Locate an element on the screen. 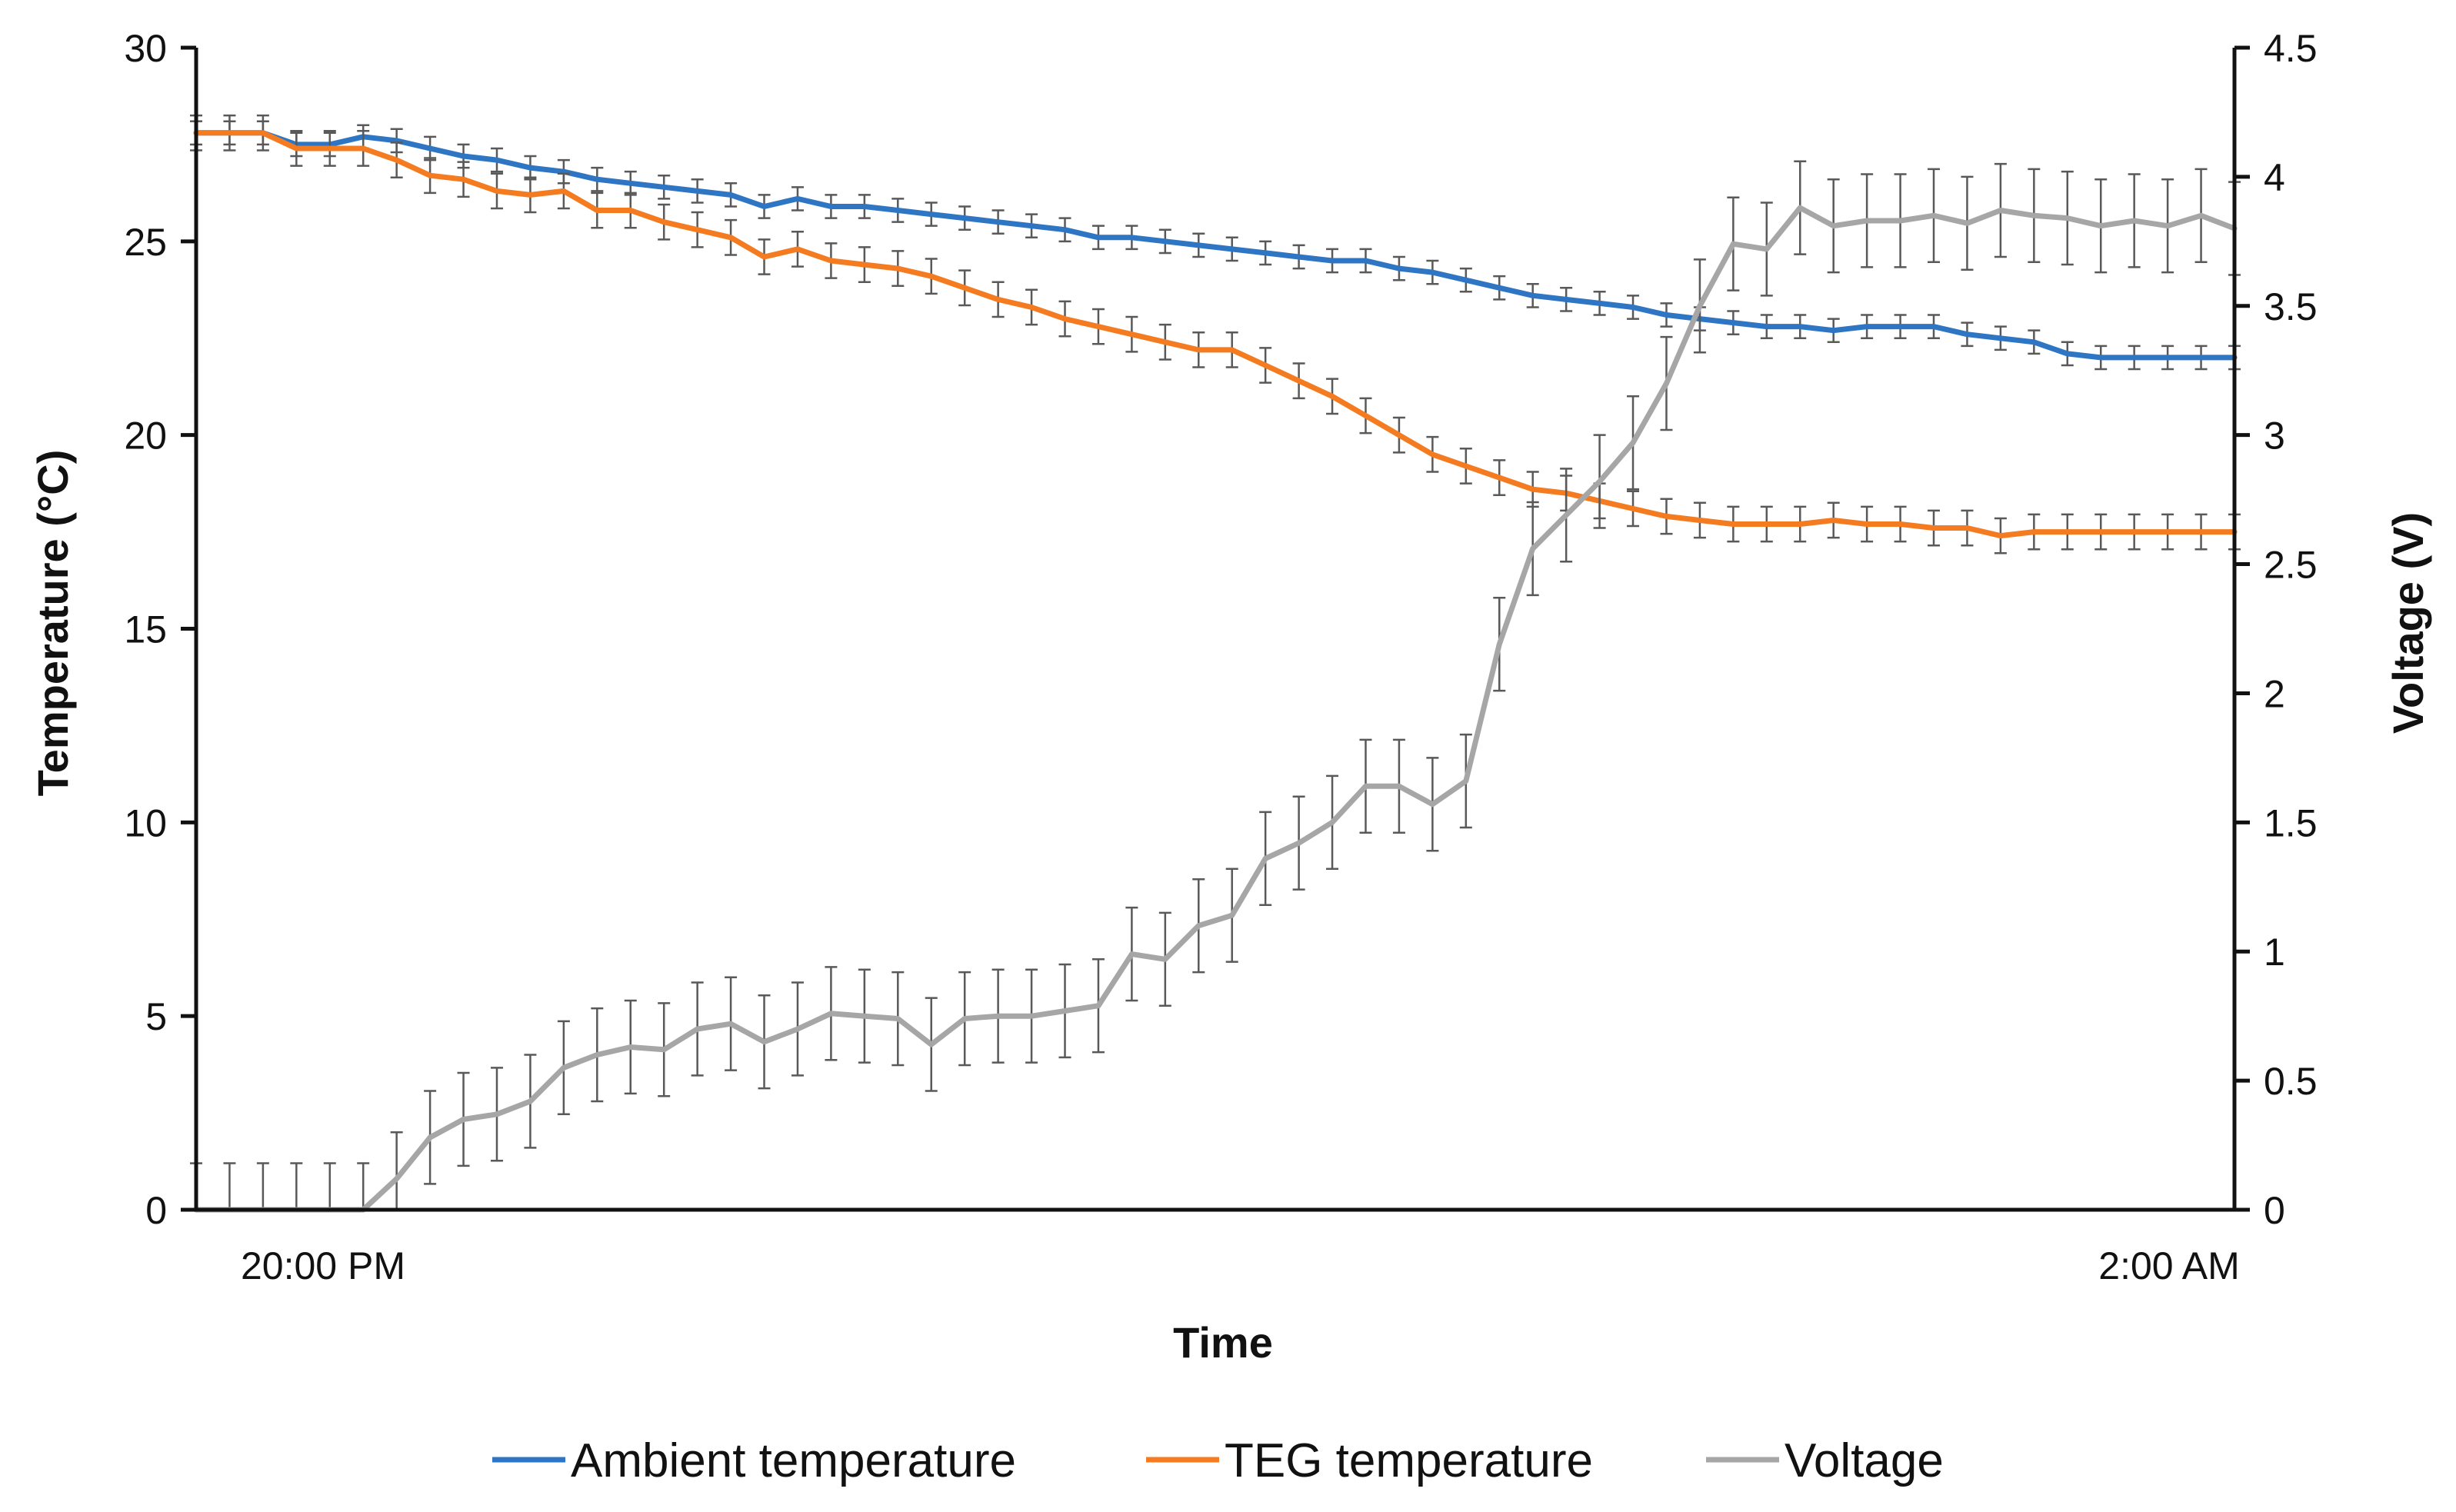 The width and height of the screenshot is (2456, 1512). y-tick-label-right: 2 is located at coordinates (2274, 693).